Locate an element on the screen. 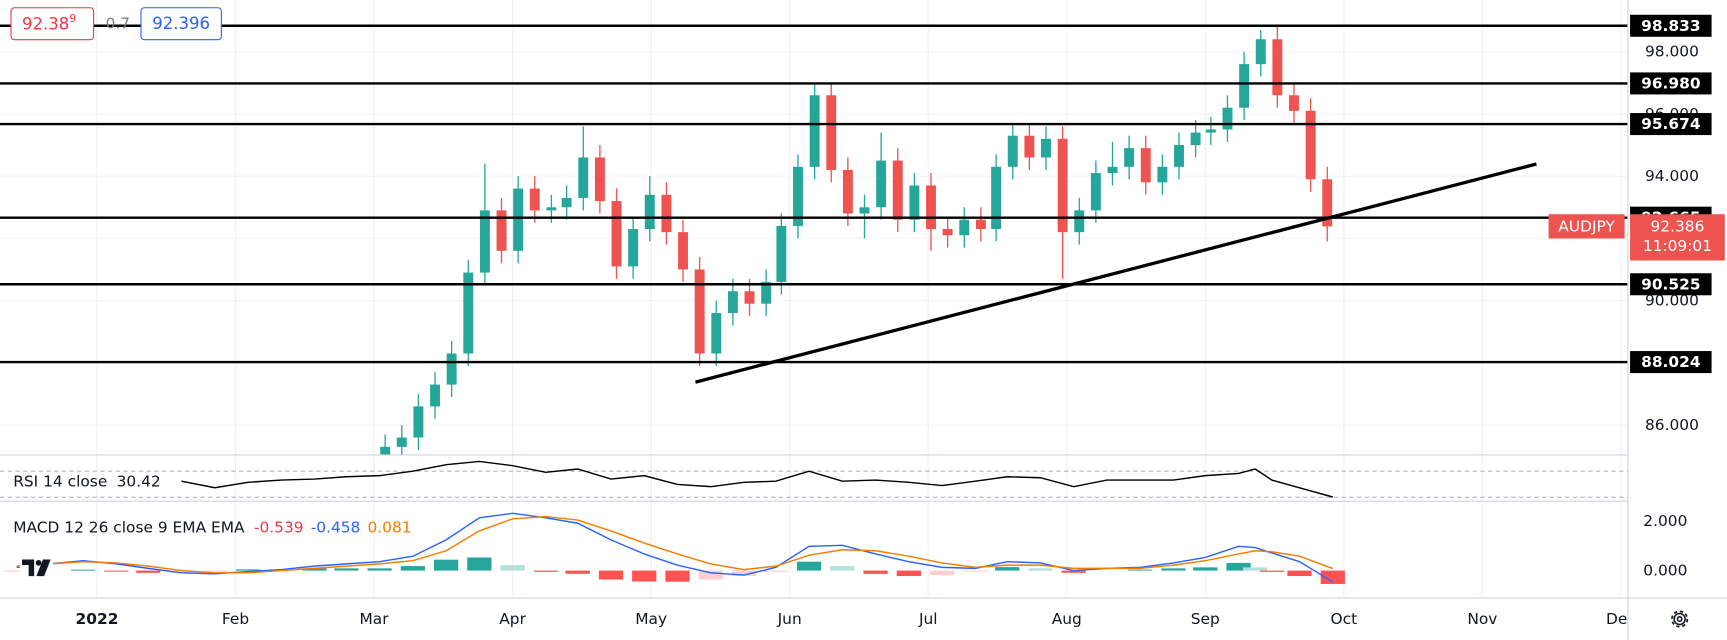  level-label: 98.833 is located at coordinates (1670, 26).